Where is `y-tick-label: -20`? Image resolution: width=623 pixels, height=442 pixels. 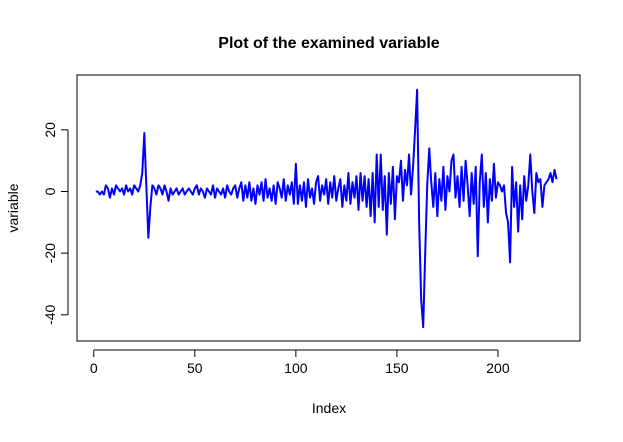 y-tick-label: -20 is located at coordinates (50, 253).